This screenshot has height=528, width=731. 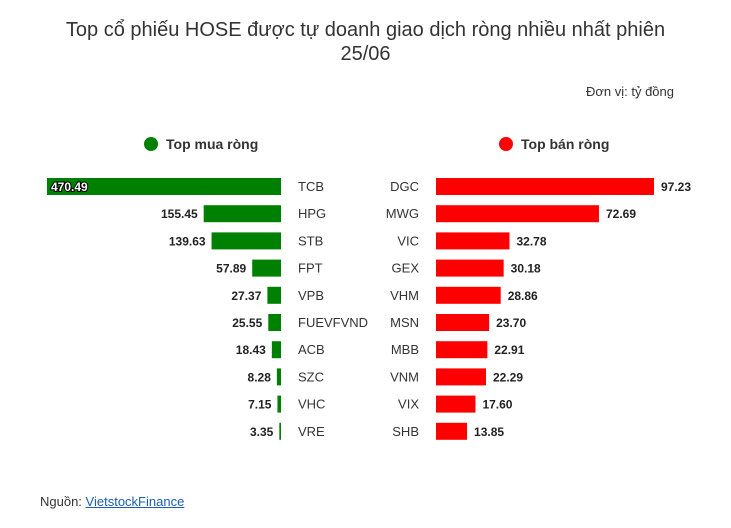 What do you see at coordinates (565, 144) in the screenshot?
I see `legend-sell-label: Top bán ròng` at bounding box center [565, 144].